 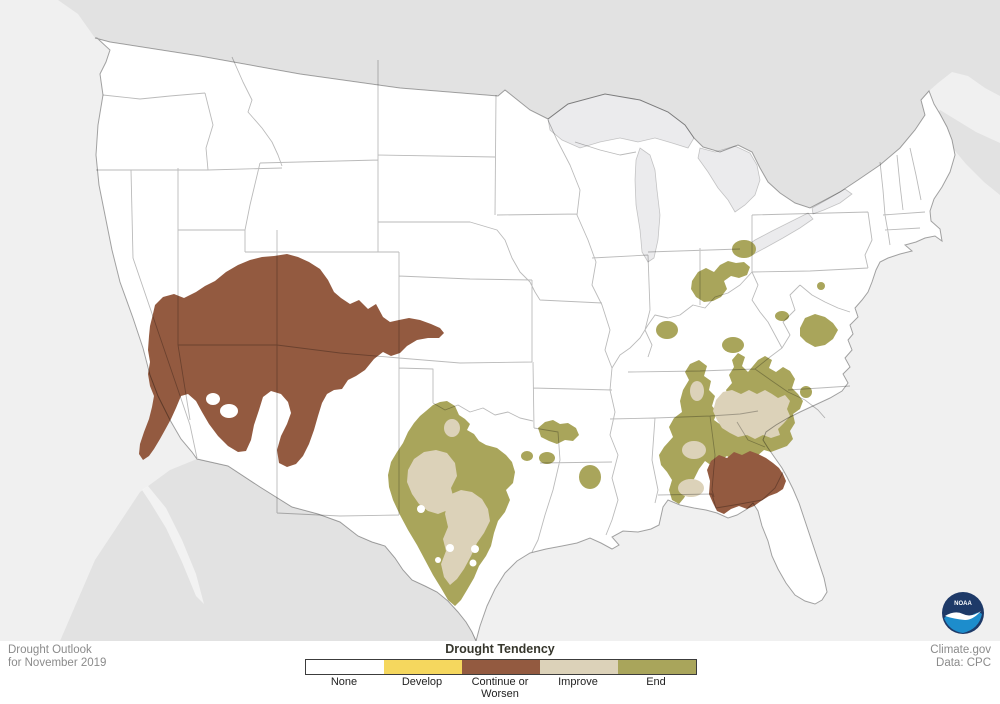 I want to click on end-region-red-river, so click(x=558, y=432).